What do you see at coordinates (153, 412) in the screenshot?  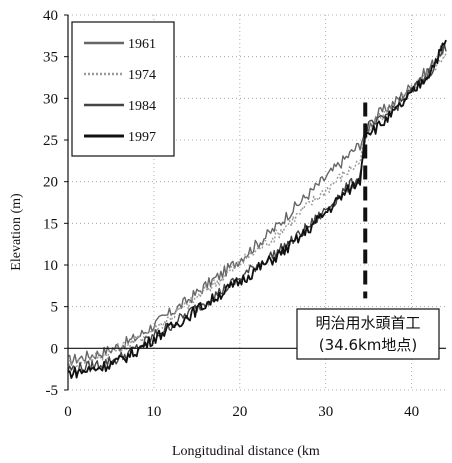 I see `x-tick-label: 10` at bounding box center [153, 412].